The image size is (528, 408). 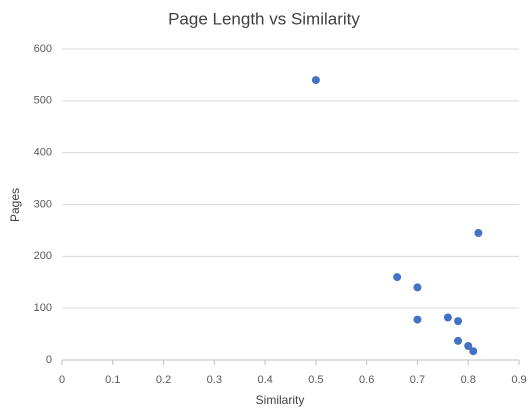 I want to click on y-tick-label: 0, so click(x=49, y=360).